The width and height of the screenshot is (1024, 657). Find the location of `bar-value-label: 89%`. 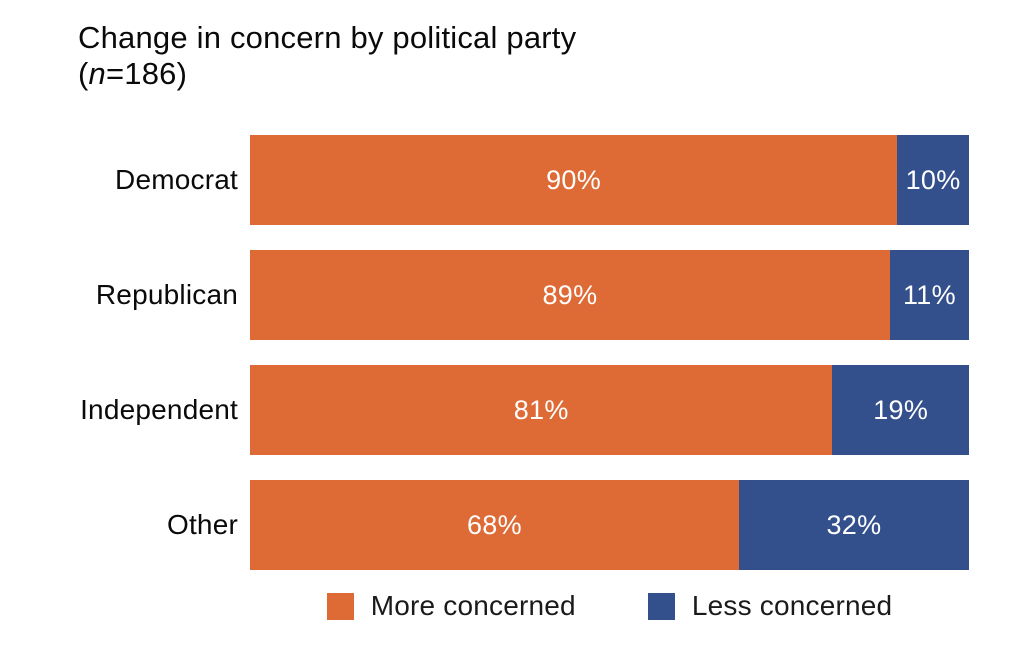

bar-value-label: 89% is located at coordinates (570, 294).